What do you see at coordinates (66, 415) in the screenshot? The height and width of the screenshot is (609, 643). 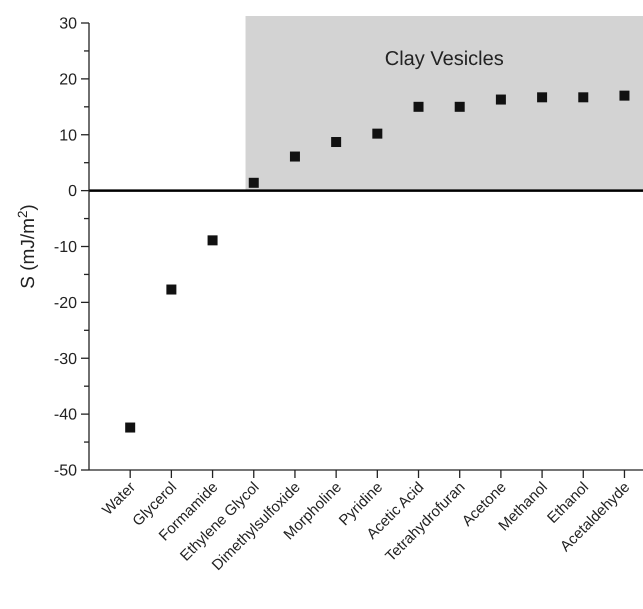 I see `y-tick-label: -40` at bounding box center [66, 415].